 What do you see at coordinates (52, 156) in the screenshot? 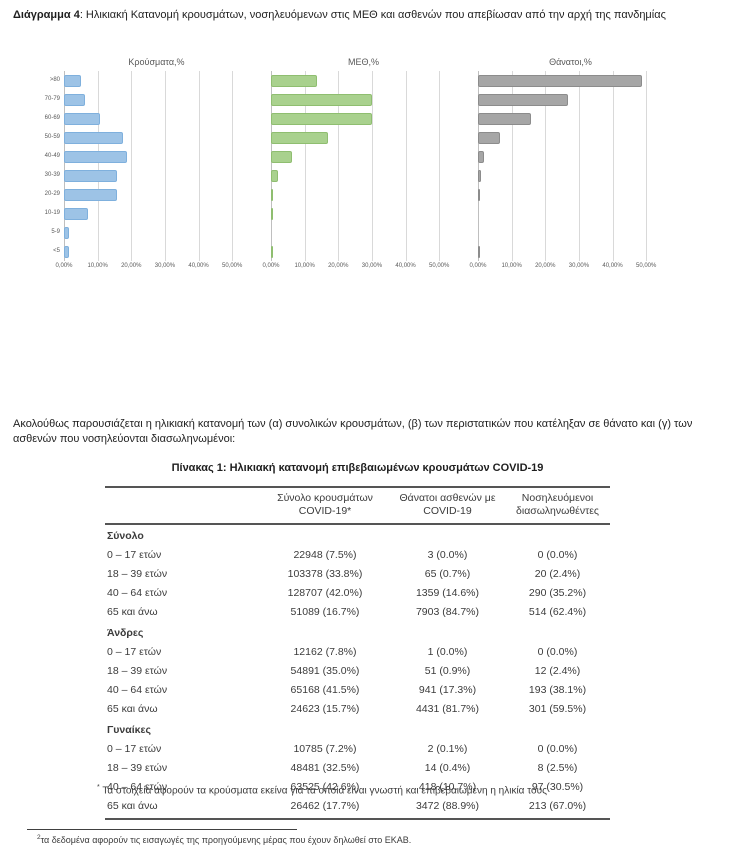
I see `age-group-label: 40-49` at bounding box center [52, 156].